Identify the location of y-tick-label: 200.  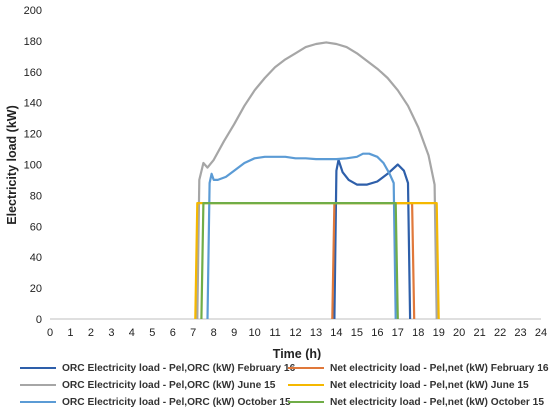
(33, 11).